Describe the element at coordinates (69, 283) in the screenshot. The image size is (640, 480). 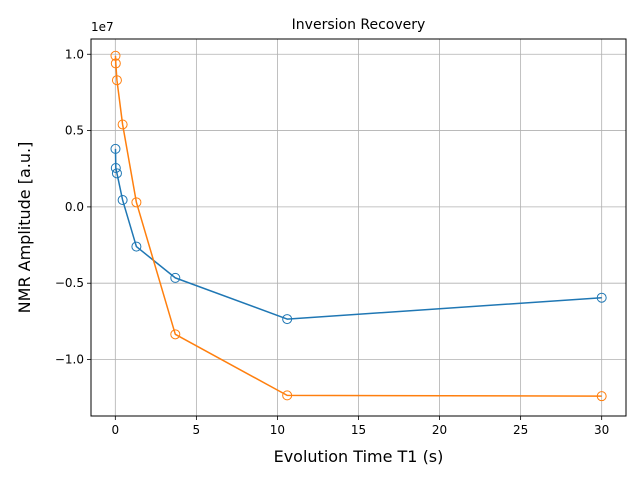
I see `y-tick-label: −0.5` at that location.